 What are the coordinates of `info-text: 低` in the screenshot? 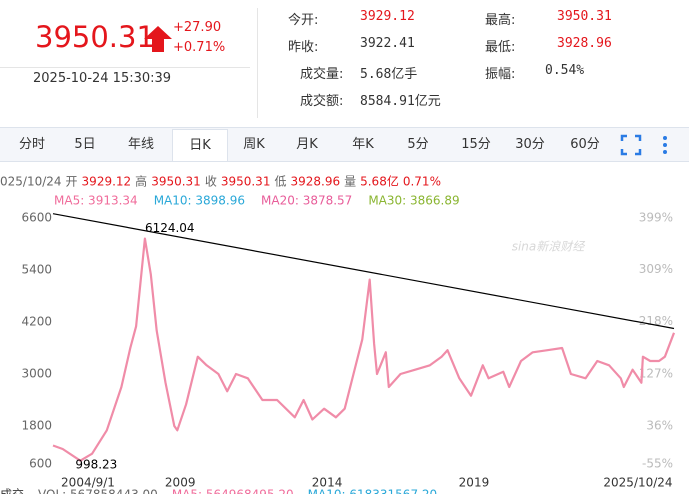 It's located at (280, 182).